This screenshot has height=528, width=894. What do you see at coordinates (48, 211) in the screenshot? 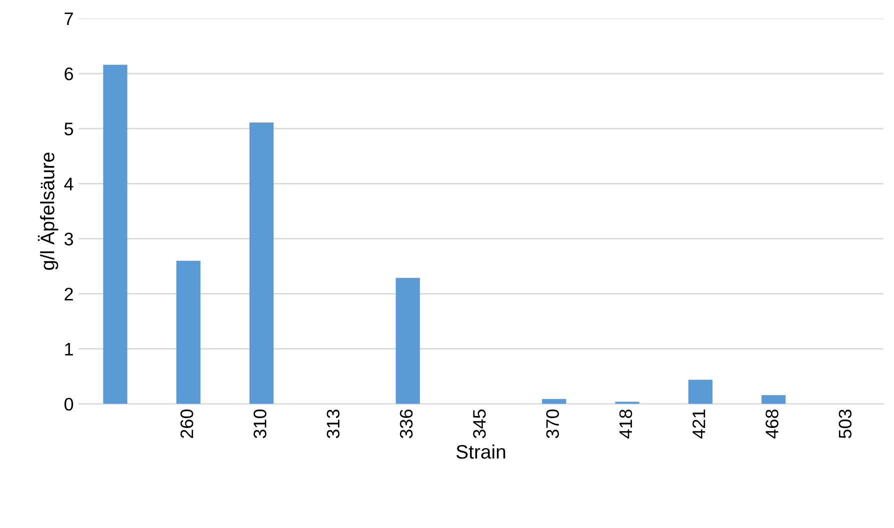
I see `y-axis-title: g/l Äpfelsäure` at bounding box center [48, 211].